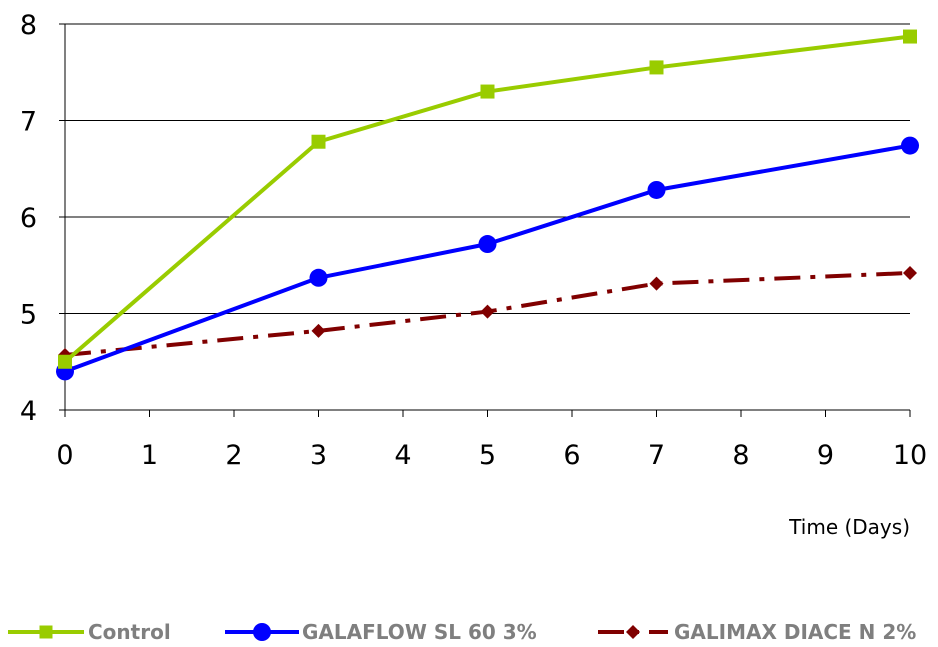 The image size is (938, 647). Describe the element at coordinates (28, 411) in the screenshot. I see `y-tick-label: 4` at that location.